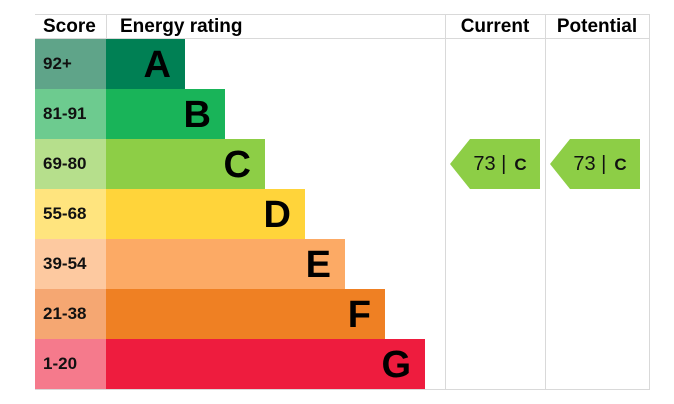  What do you see at coordinates (70, 64) in the screenshot?
I see `score-cell-a: 92+` at bounding box center [70, 64].